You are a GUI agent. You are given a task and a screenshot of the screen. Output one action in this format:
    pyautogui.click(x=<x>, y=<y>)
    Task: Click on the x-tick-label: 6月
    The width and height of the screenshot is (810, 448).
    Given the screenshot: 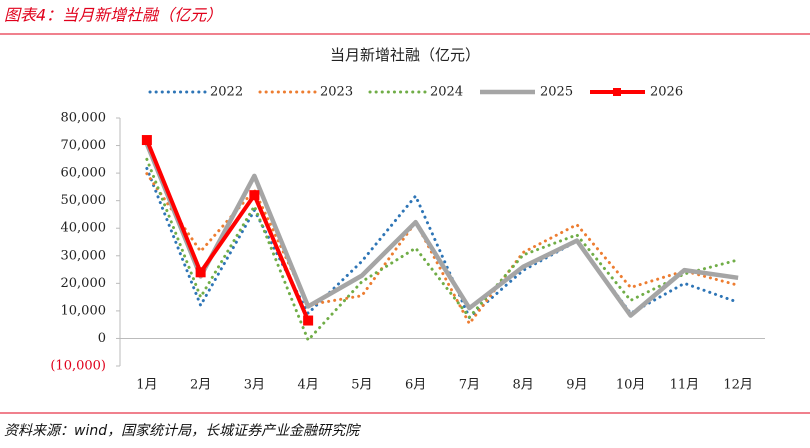 What is the action you would take?
    pyautogui.click(x=415, y=385)
    